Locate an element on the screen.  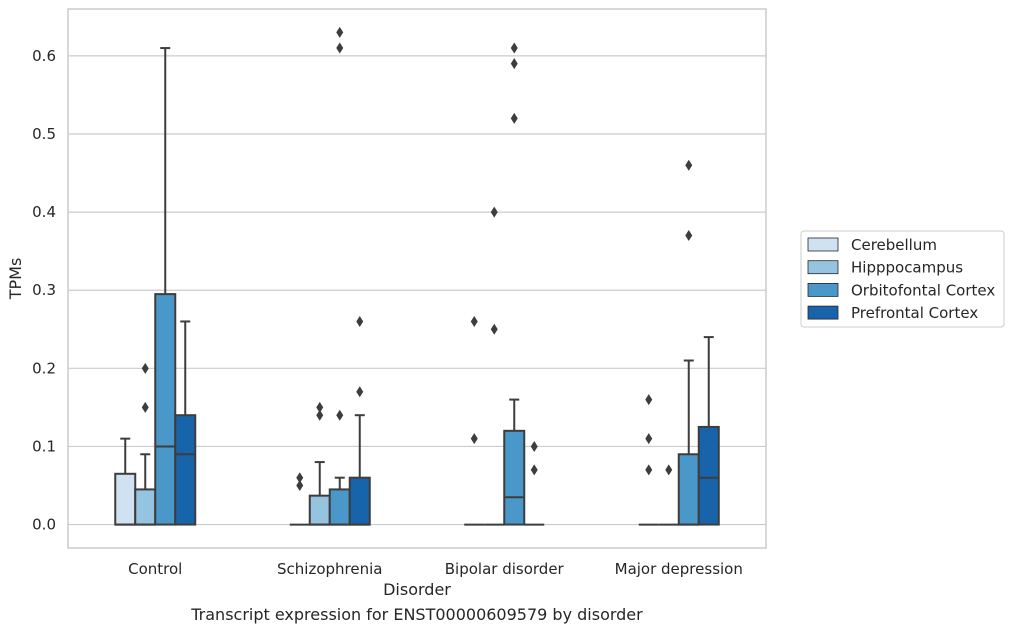
legend-label: Hipppocampus is located at coordinates (907, 268).